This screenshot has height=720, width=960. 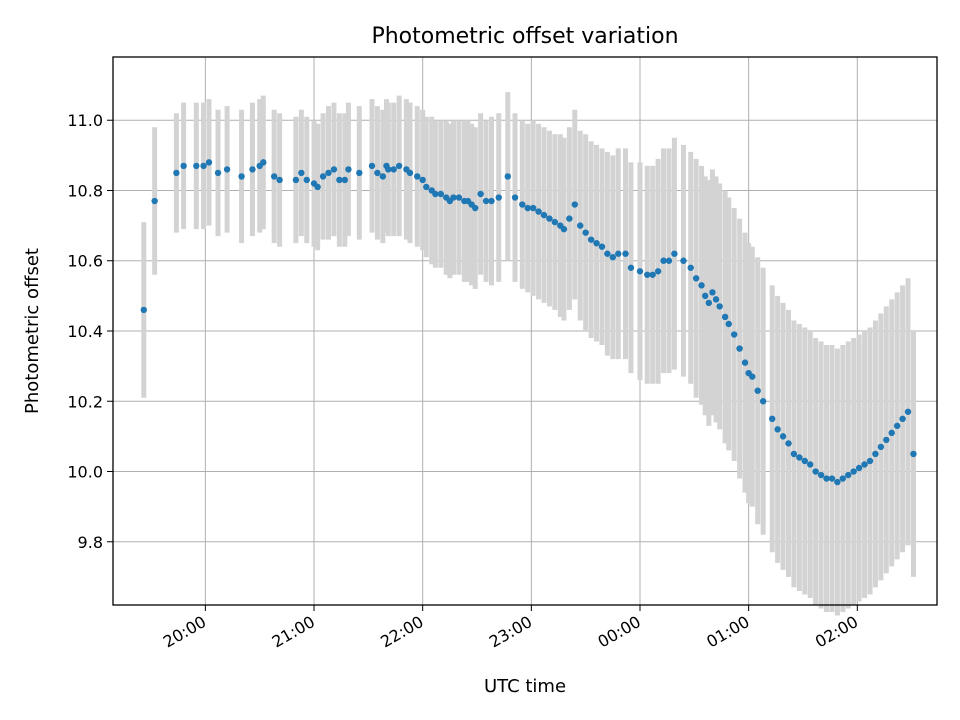 What do you see at coordinates (85, 401) in the screenshot?
I see `y-tick-label: 10.2` at bounding box center [85, 401].